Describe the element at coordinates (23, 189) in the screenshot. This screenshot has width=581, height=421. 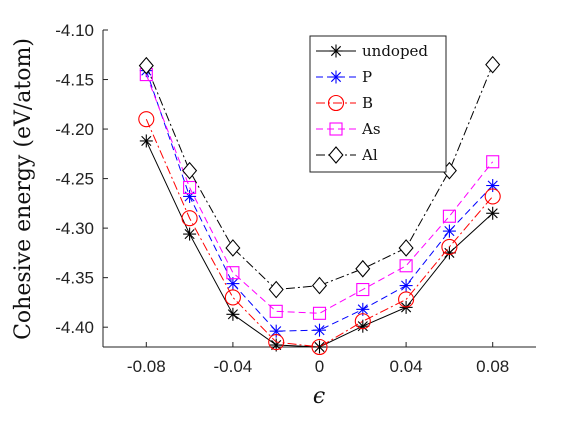
I see `y-axis-label: Cohesive energy (eV/atom)` at that location.